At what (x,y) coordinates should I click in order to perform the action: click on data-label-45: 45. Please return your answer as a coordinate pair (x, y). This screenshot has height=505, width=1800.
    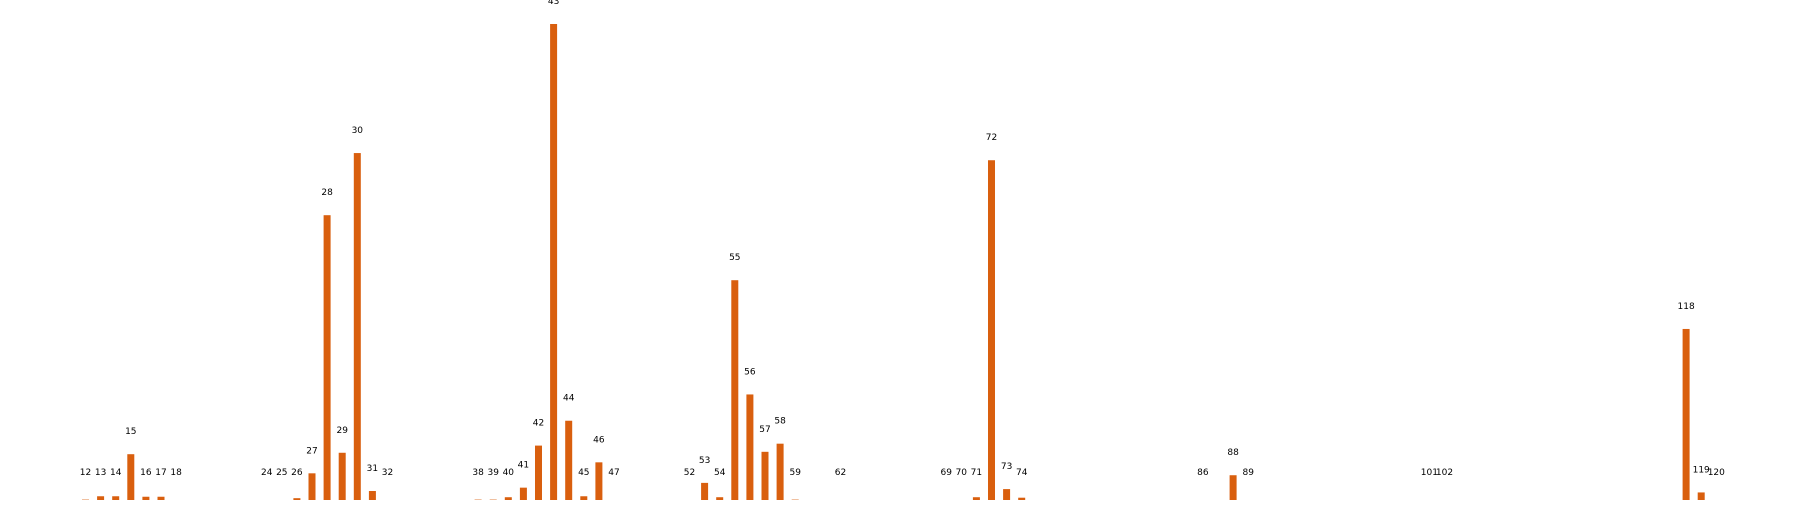
    Looking at the image, I should click on (583, 473).